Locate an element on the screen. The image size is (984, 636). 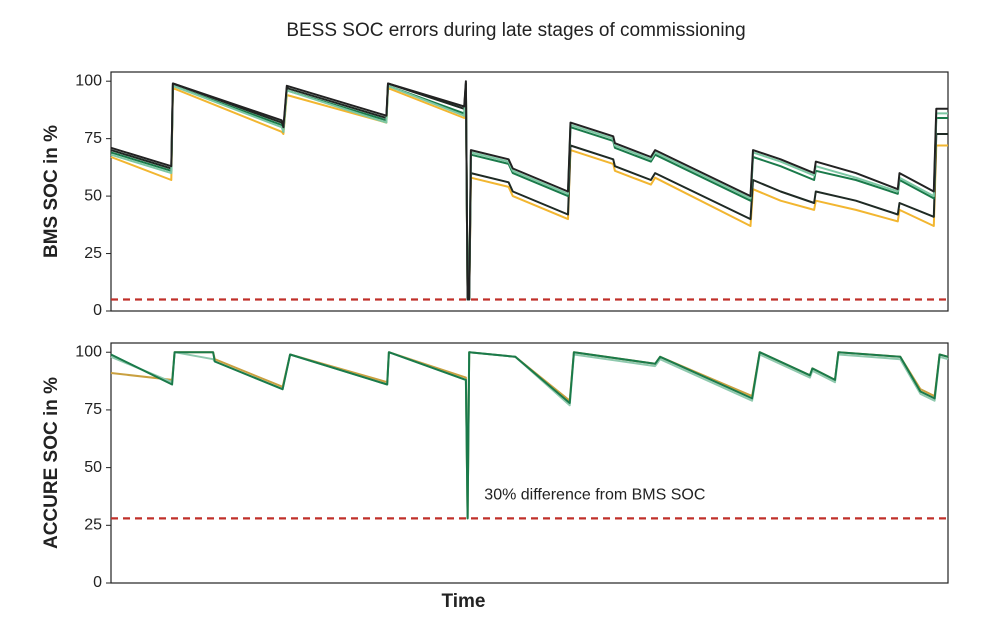
x-axis-label: Time is located at coordinates (463, 601).